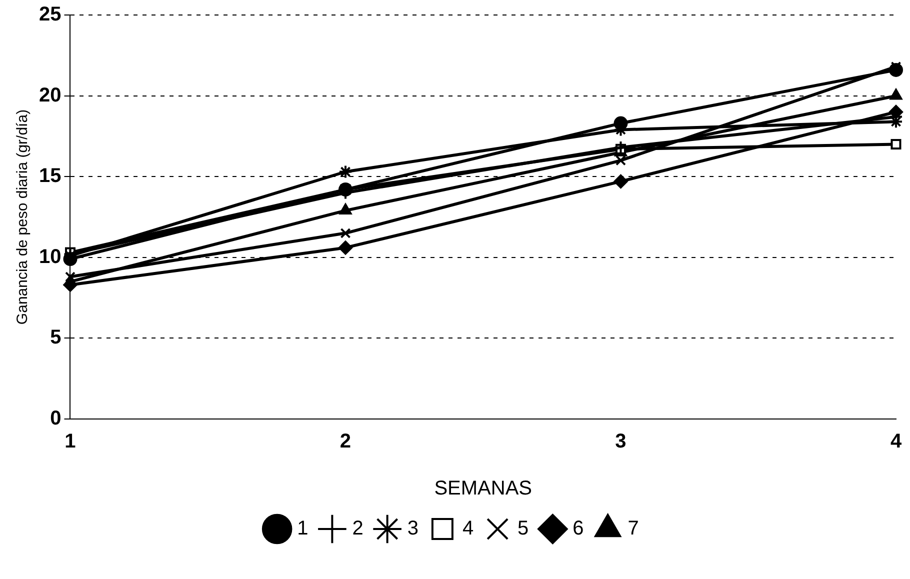  What do you see at coordinates (468, 529) in the screenshot?
I see `legend-label: 4` at bounding box center [468, 529].